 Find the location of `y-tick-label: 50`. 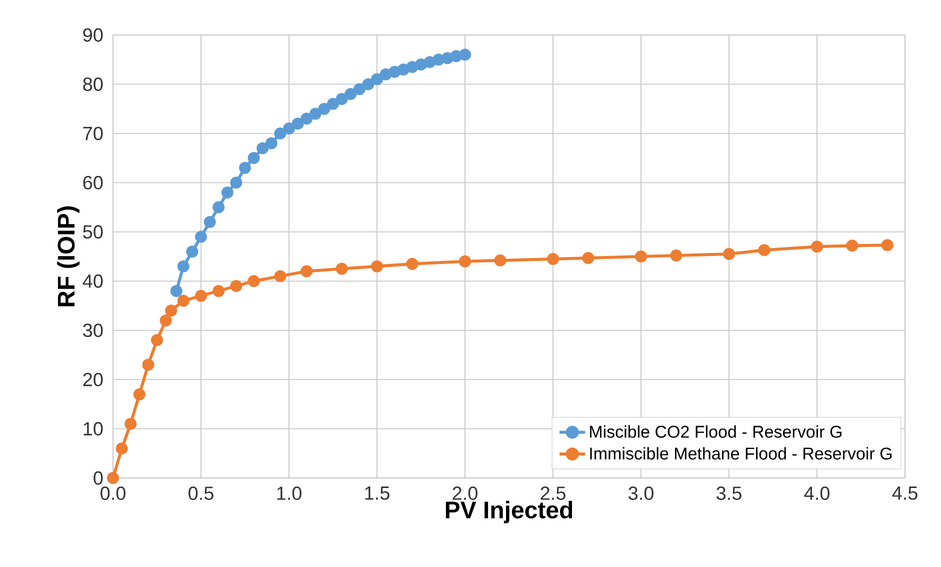

y-tick-label: 50 is located at coordinates (93, 232).